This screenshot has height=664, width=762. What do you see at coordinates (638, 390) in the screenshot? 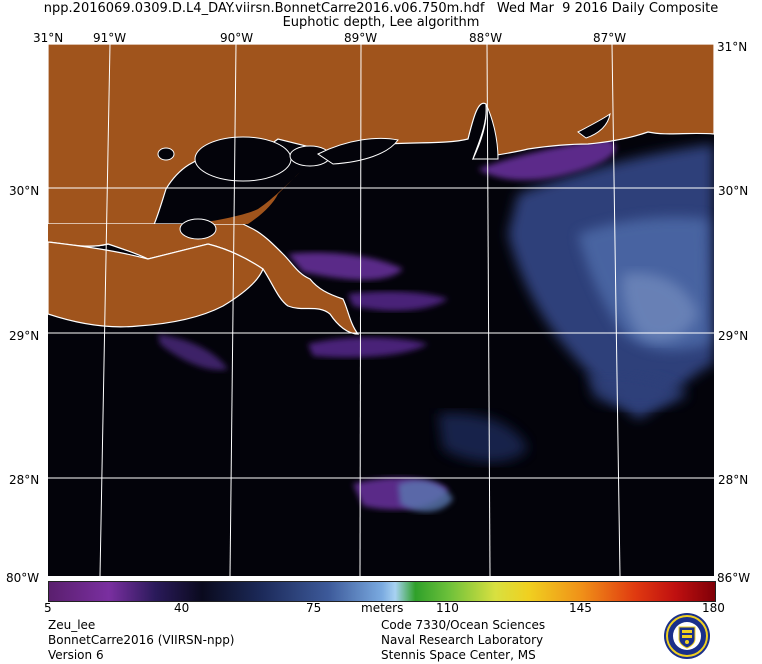
I see `offshore-water-strip` at bounding box center [638, 390].